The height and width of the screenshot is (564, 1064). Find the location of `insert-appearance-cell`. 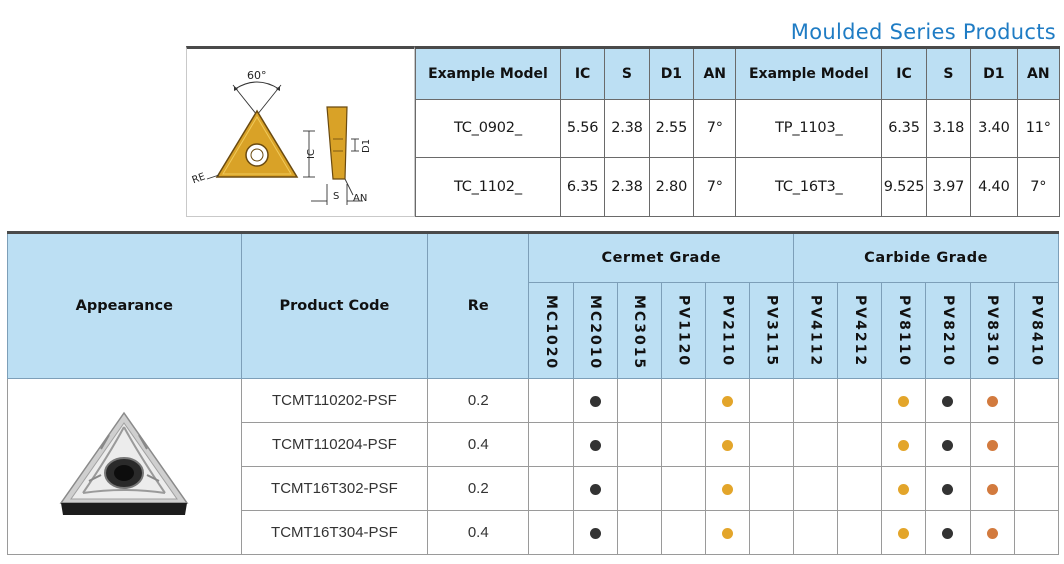

insert-appearance-cell is located at coordinates (124, 466).